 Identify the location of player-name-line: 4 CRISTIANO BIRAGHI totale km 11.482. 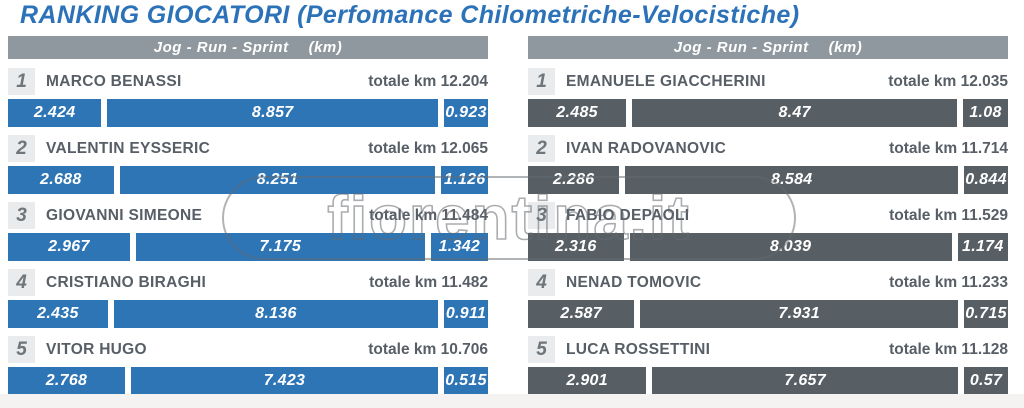
(248, 282).